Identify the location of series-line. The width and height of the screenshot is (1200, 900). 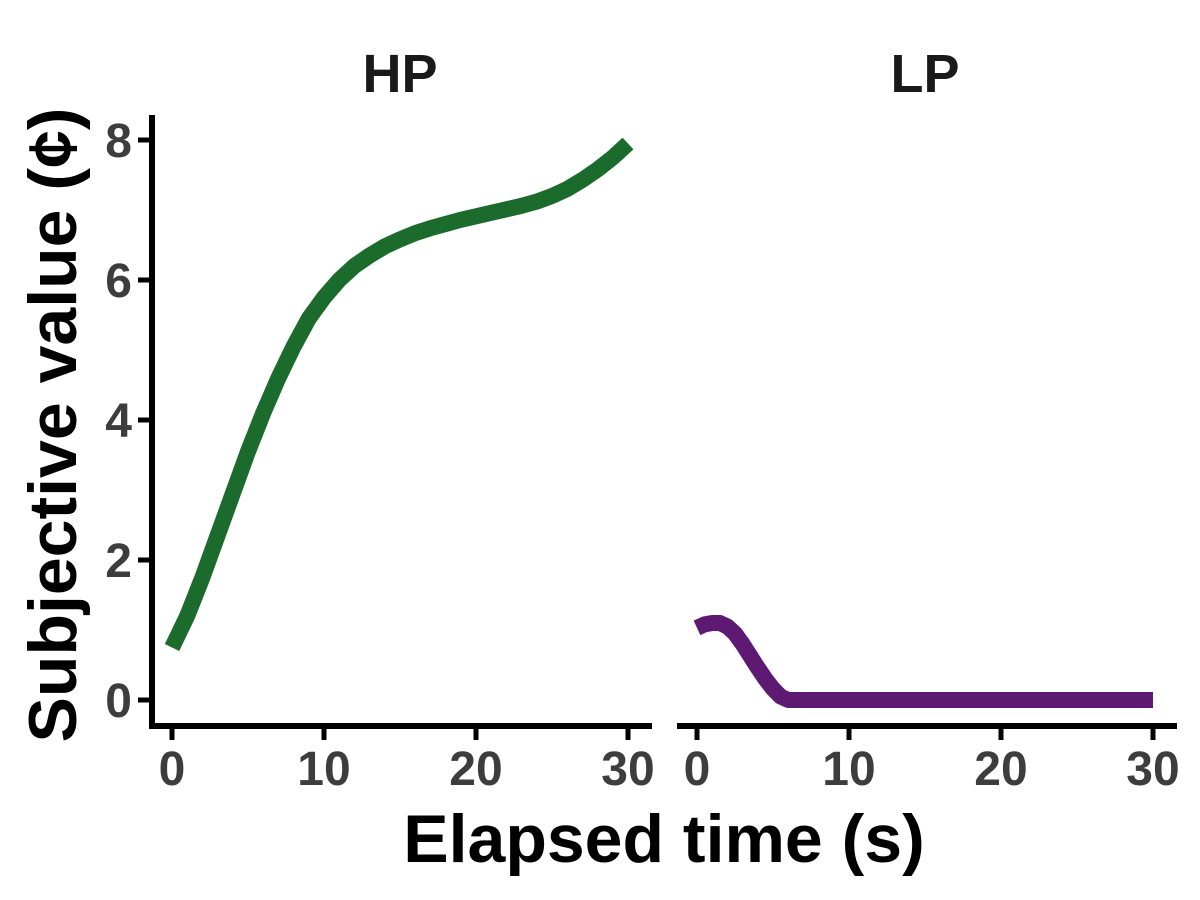
(923, 661).